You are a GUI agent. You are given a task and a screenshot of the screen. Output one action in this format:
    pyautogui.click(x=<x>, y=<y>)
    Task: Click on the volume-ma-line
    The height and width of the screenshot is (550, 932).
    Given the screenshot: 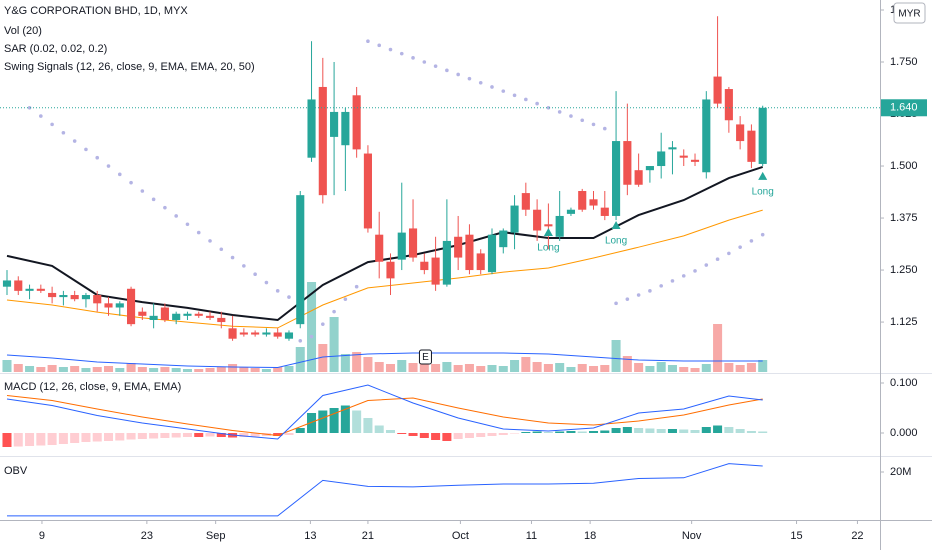 What is the action you would take?
    pyautogui.click(x=384, y=360)
    